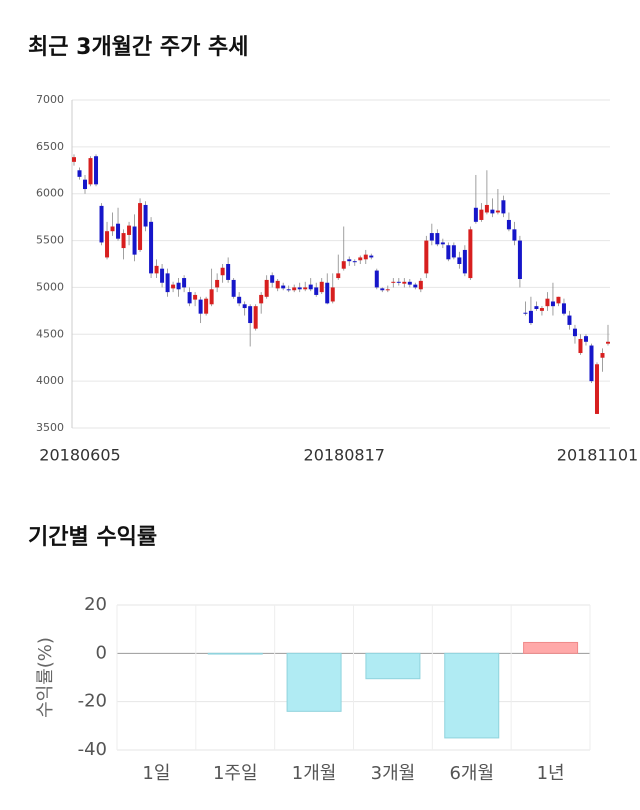 The image size is (640, 810). What do you see at coordinates (314, 773) in the screenshot?
I see `x-tick-label: 1개월` at bounding box center [314, 773].